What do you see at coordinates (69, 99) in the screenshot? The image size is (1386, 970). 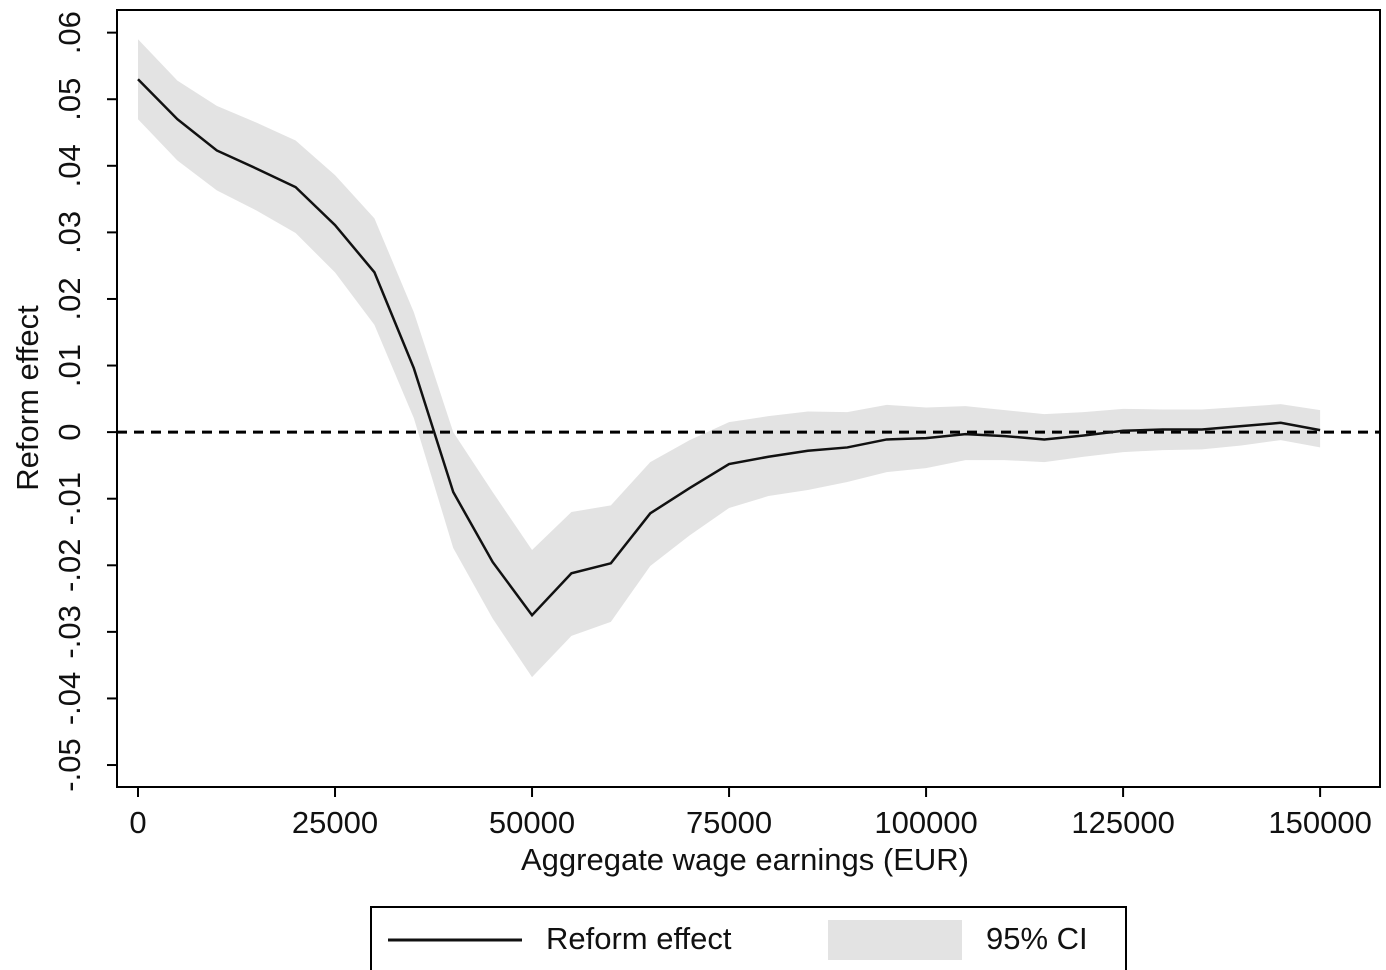 I see `y-tick-label: .05` at bounding box center [69, 99].